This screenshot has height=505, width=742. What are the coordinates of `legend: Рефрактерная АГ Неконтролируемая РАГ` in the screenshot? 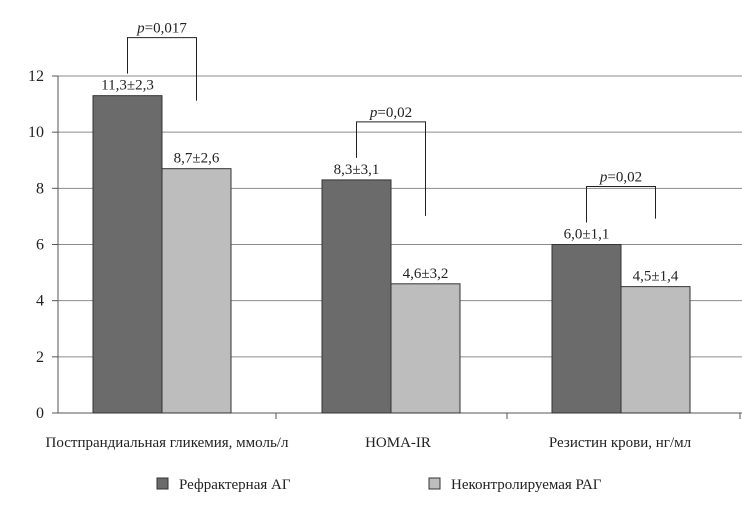 It's located at (379, 485).